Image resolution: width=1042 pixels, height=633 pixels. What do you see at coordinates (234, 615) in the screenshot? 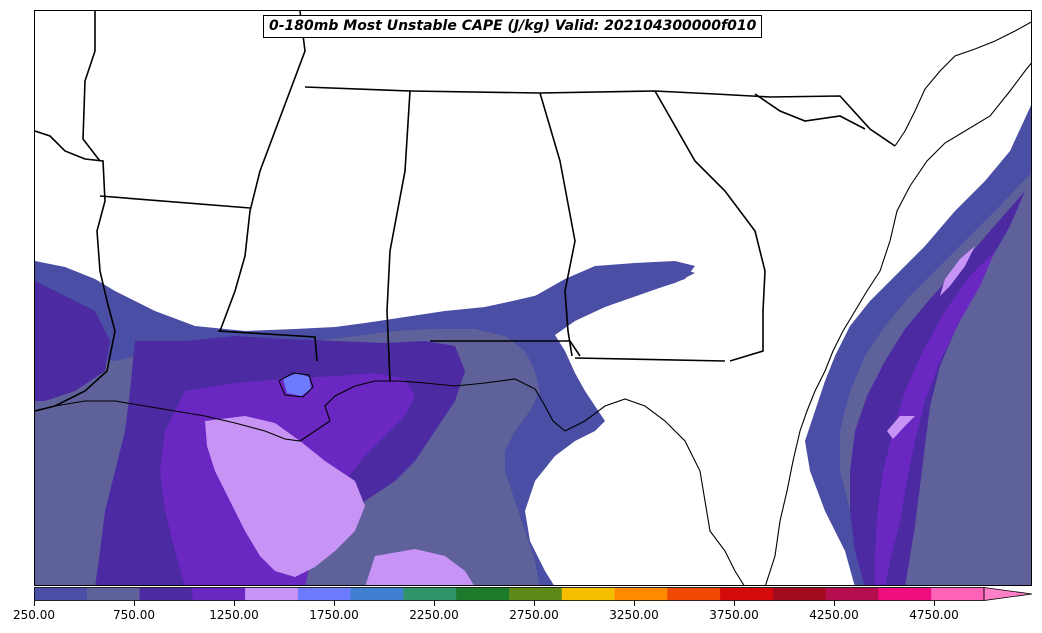
I see `colorbar-tick-label: 1250.00` at bounding box center [234, 615].